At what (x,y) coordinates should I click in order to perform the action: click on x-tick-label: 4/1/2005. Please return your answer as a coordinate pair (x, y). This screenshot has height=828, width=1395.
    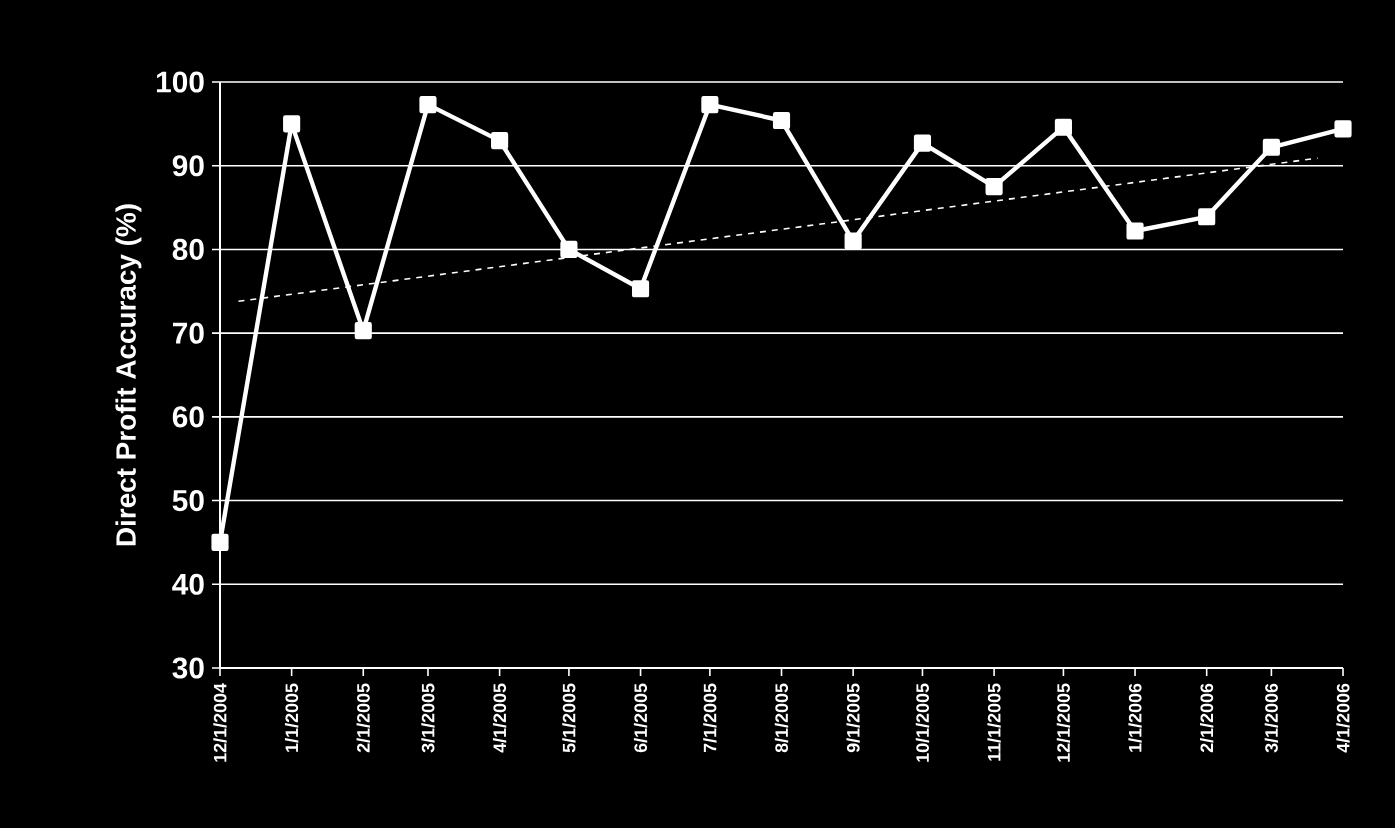
    Looking at the image, I should click on (499, 718).